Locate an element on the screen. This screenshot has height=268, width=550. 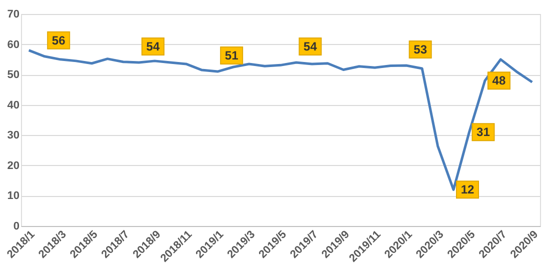
y-tick-label: 70 is located at coordinates (13, 14).